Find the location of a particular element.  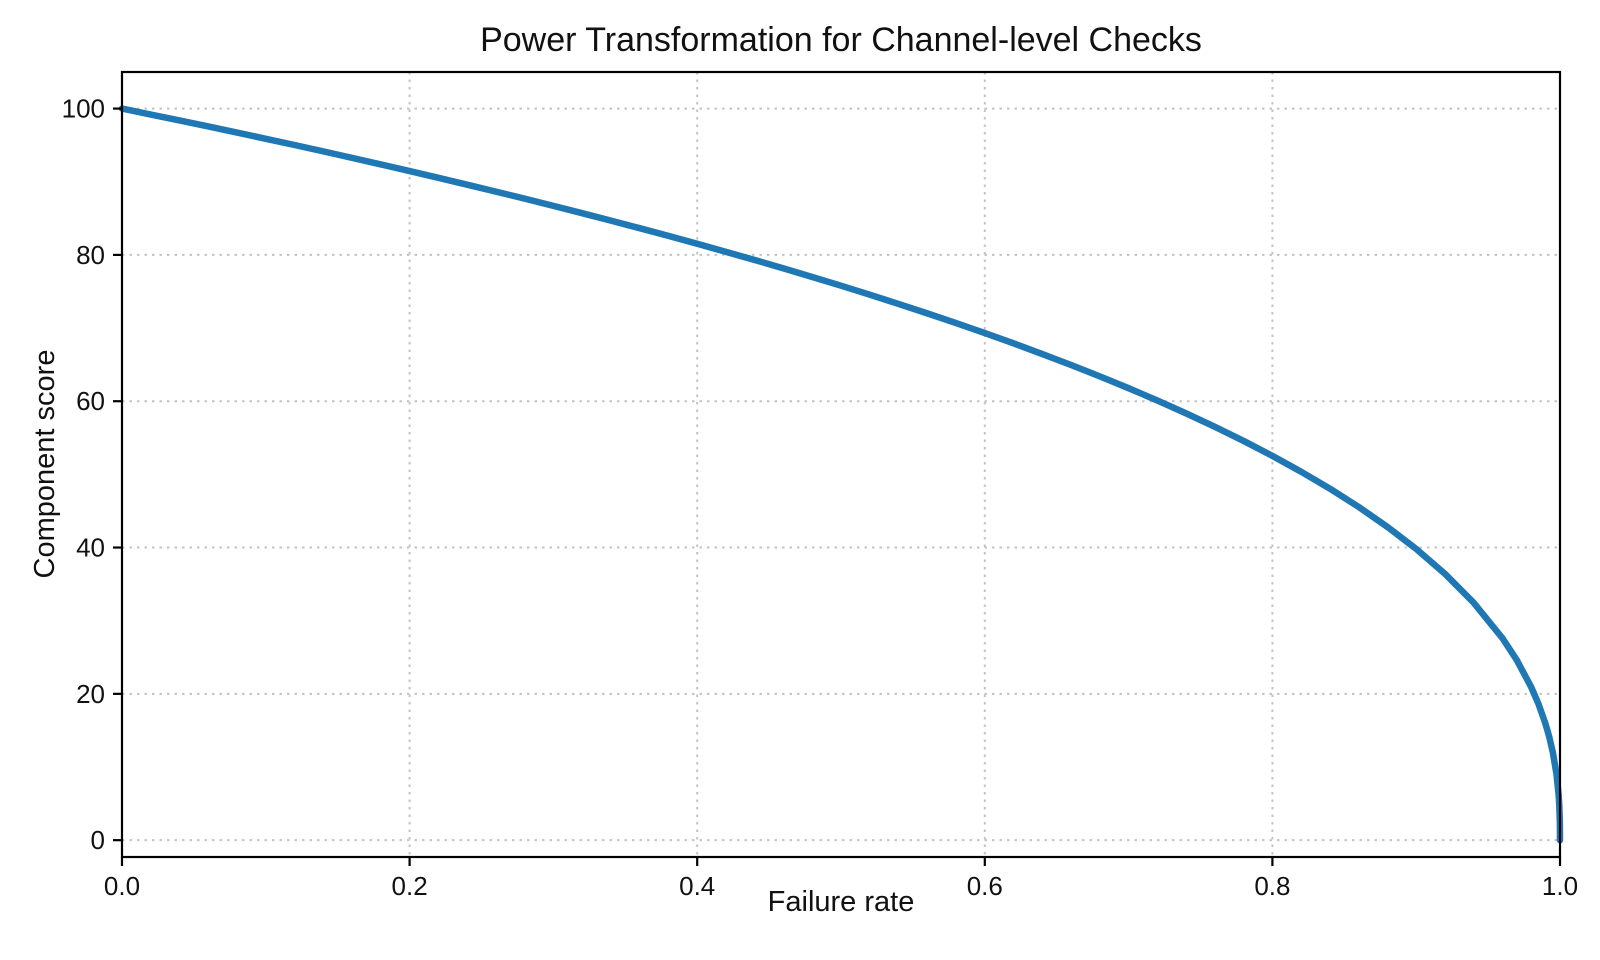

x-tick-label: 0.0 is located at coordinates (122, 886).